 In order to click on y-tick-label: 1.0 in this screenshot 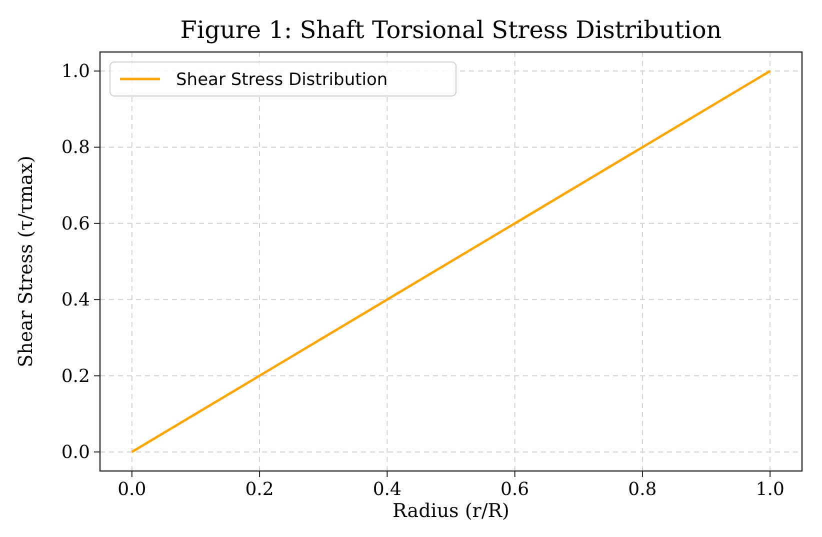, I will do `click(75, 71)`.